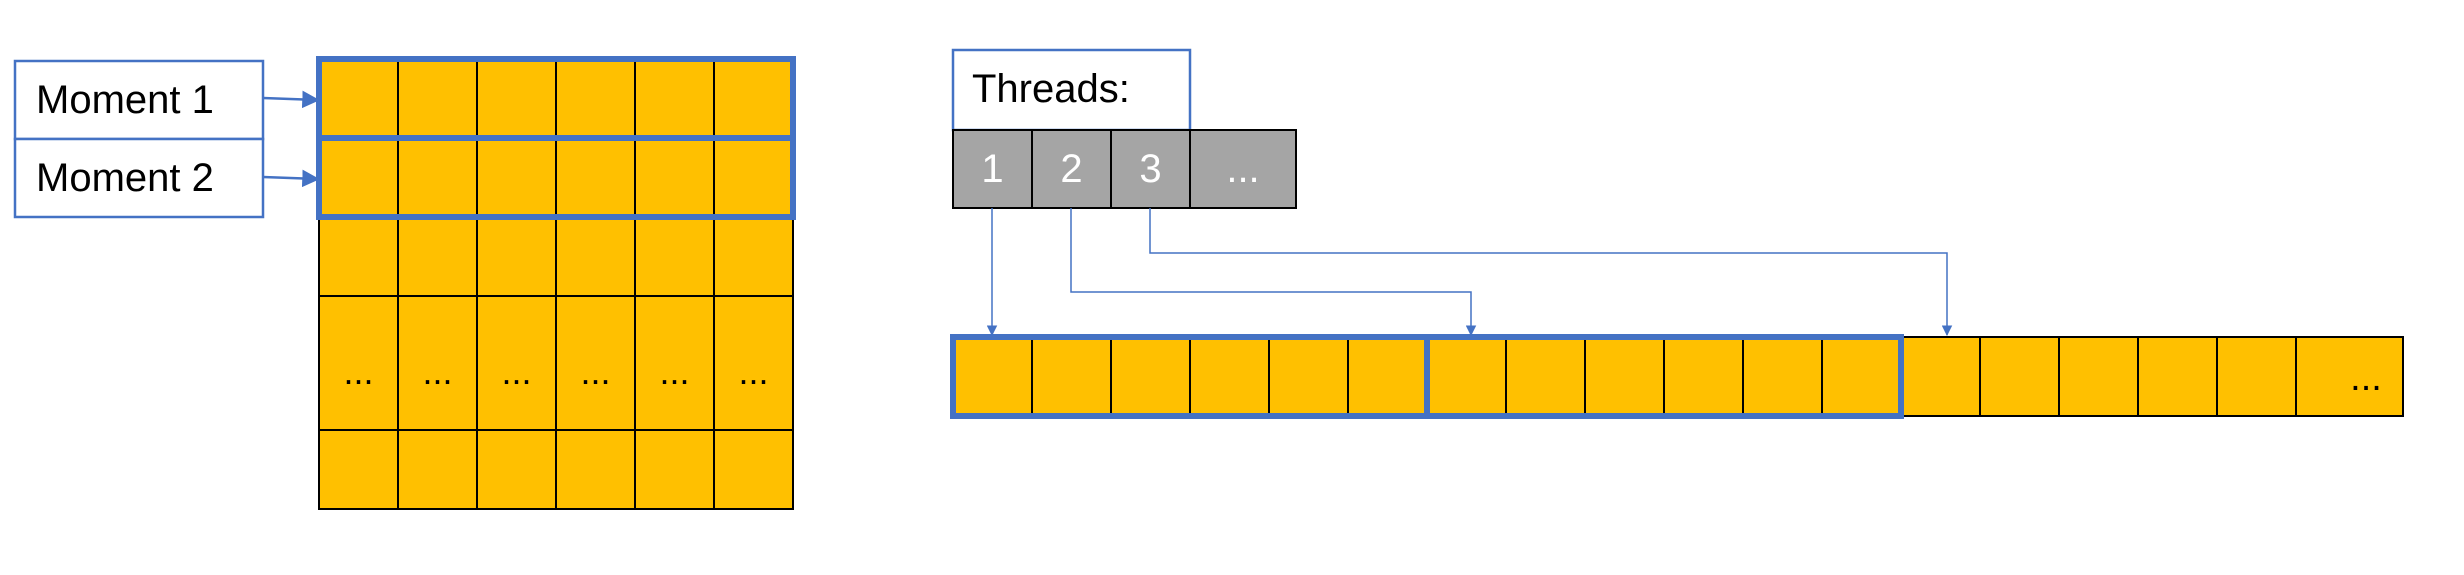 This screenshot has height=575, width=2464. I want to click on threads-label: Threads:, so click(1051, 89).